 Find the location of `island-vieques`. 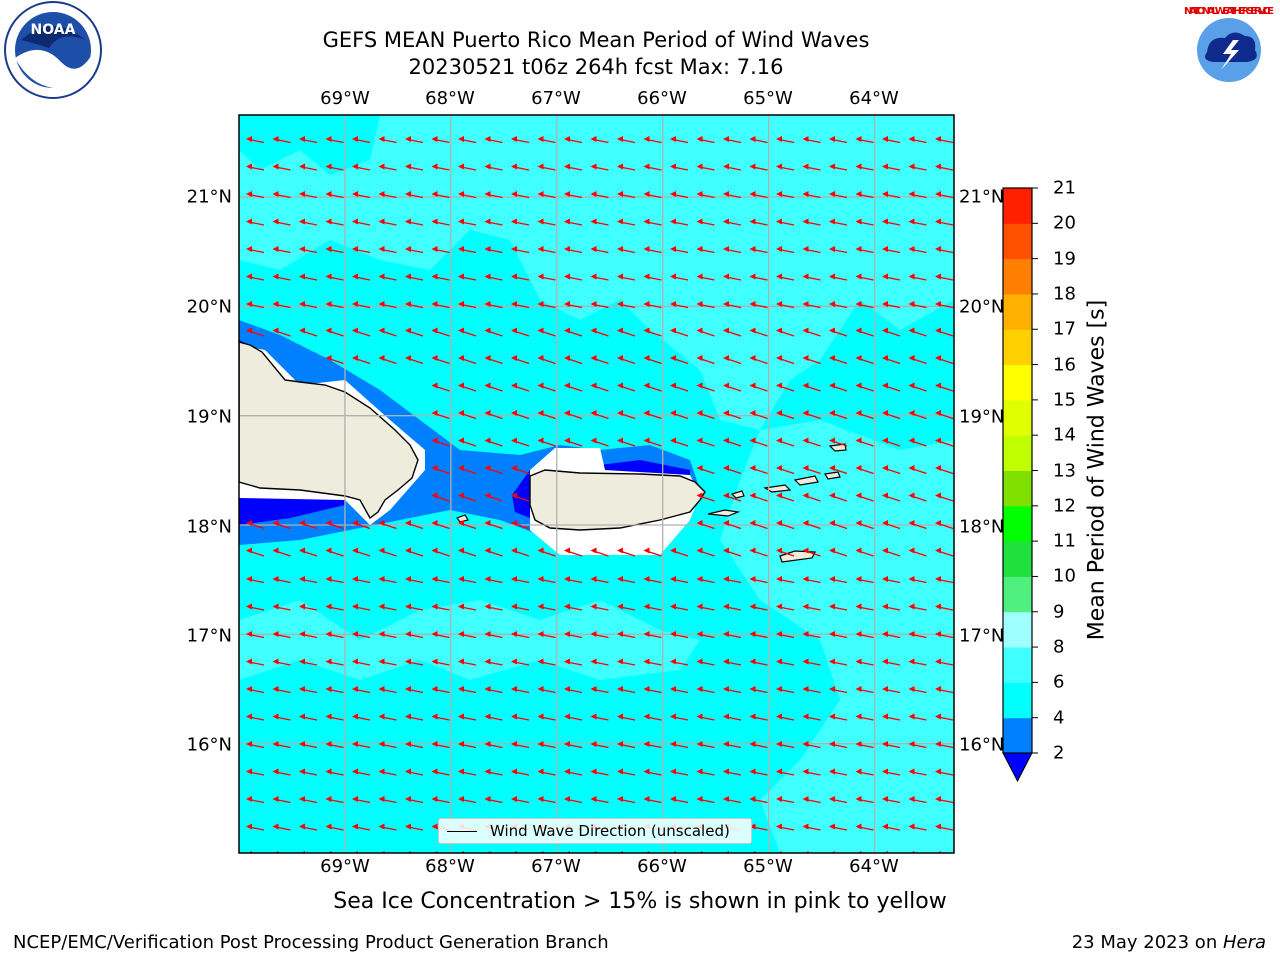

island-vieques is located at coordinates (724, 513).